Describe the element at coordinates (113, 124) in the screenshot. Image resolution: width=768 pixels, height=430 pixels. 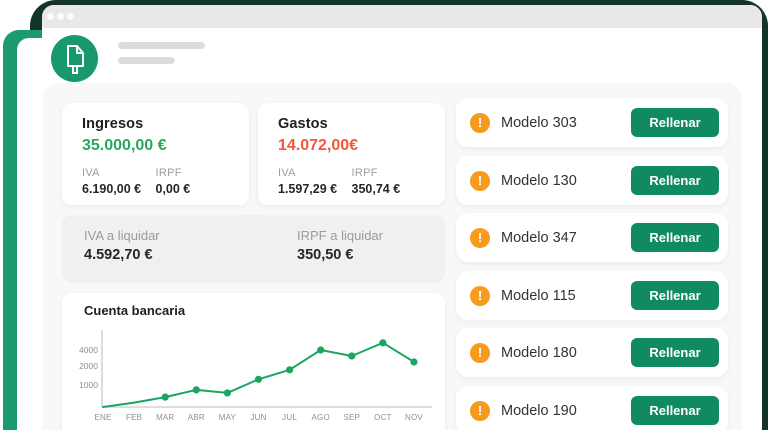
I see `ingresos-title: Ingresos` at that location.